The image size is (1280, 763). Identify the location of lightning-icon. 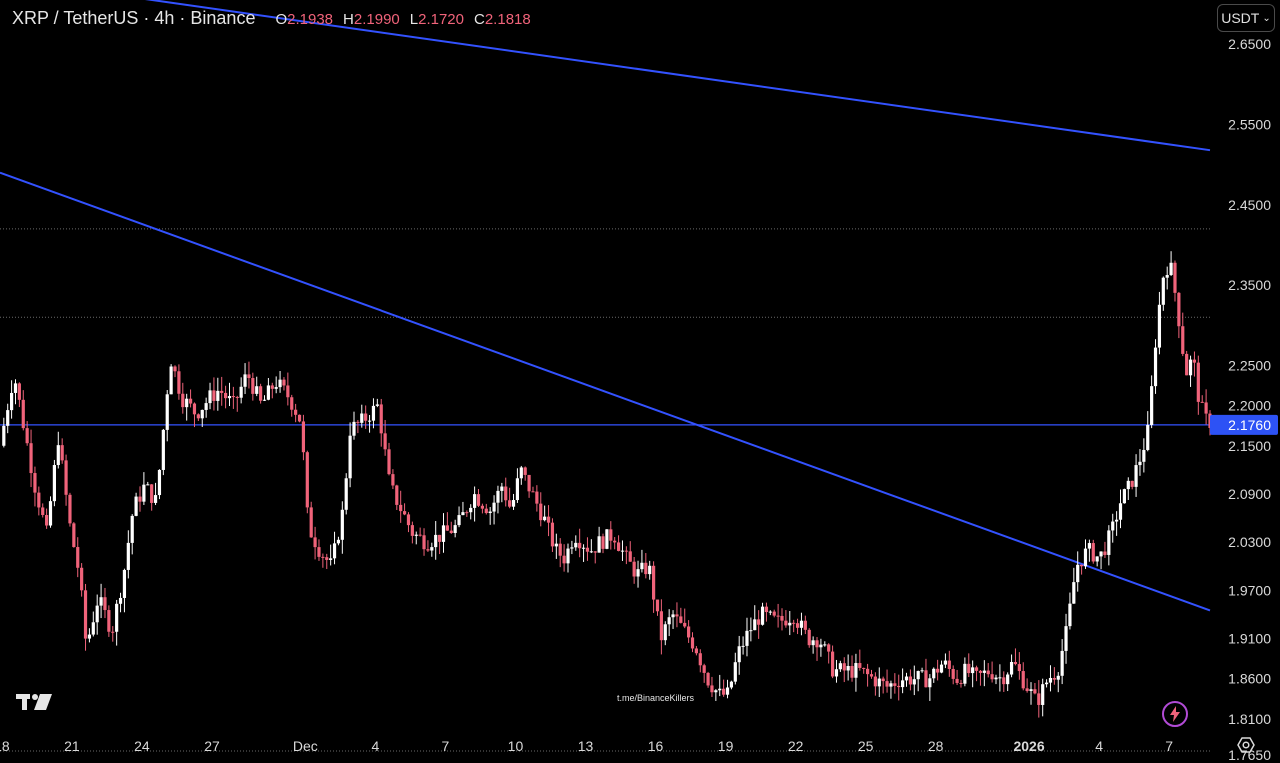
(1175, 716).